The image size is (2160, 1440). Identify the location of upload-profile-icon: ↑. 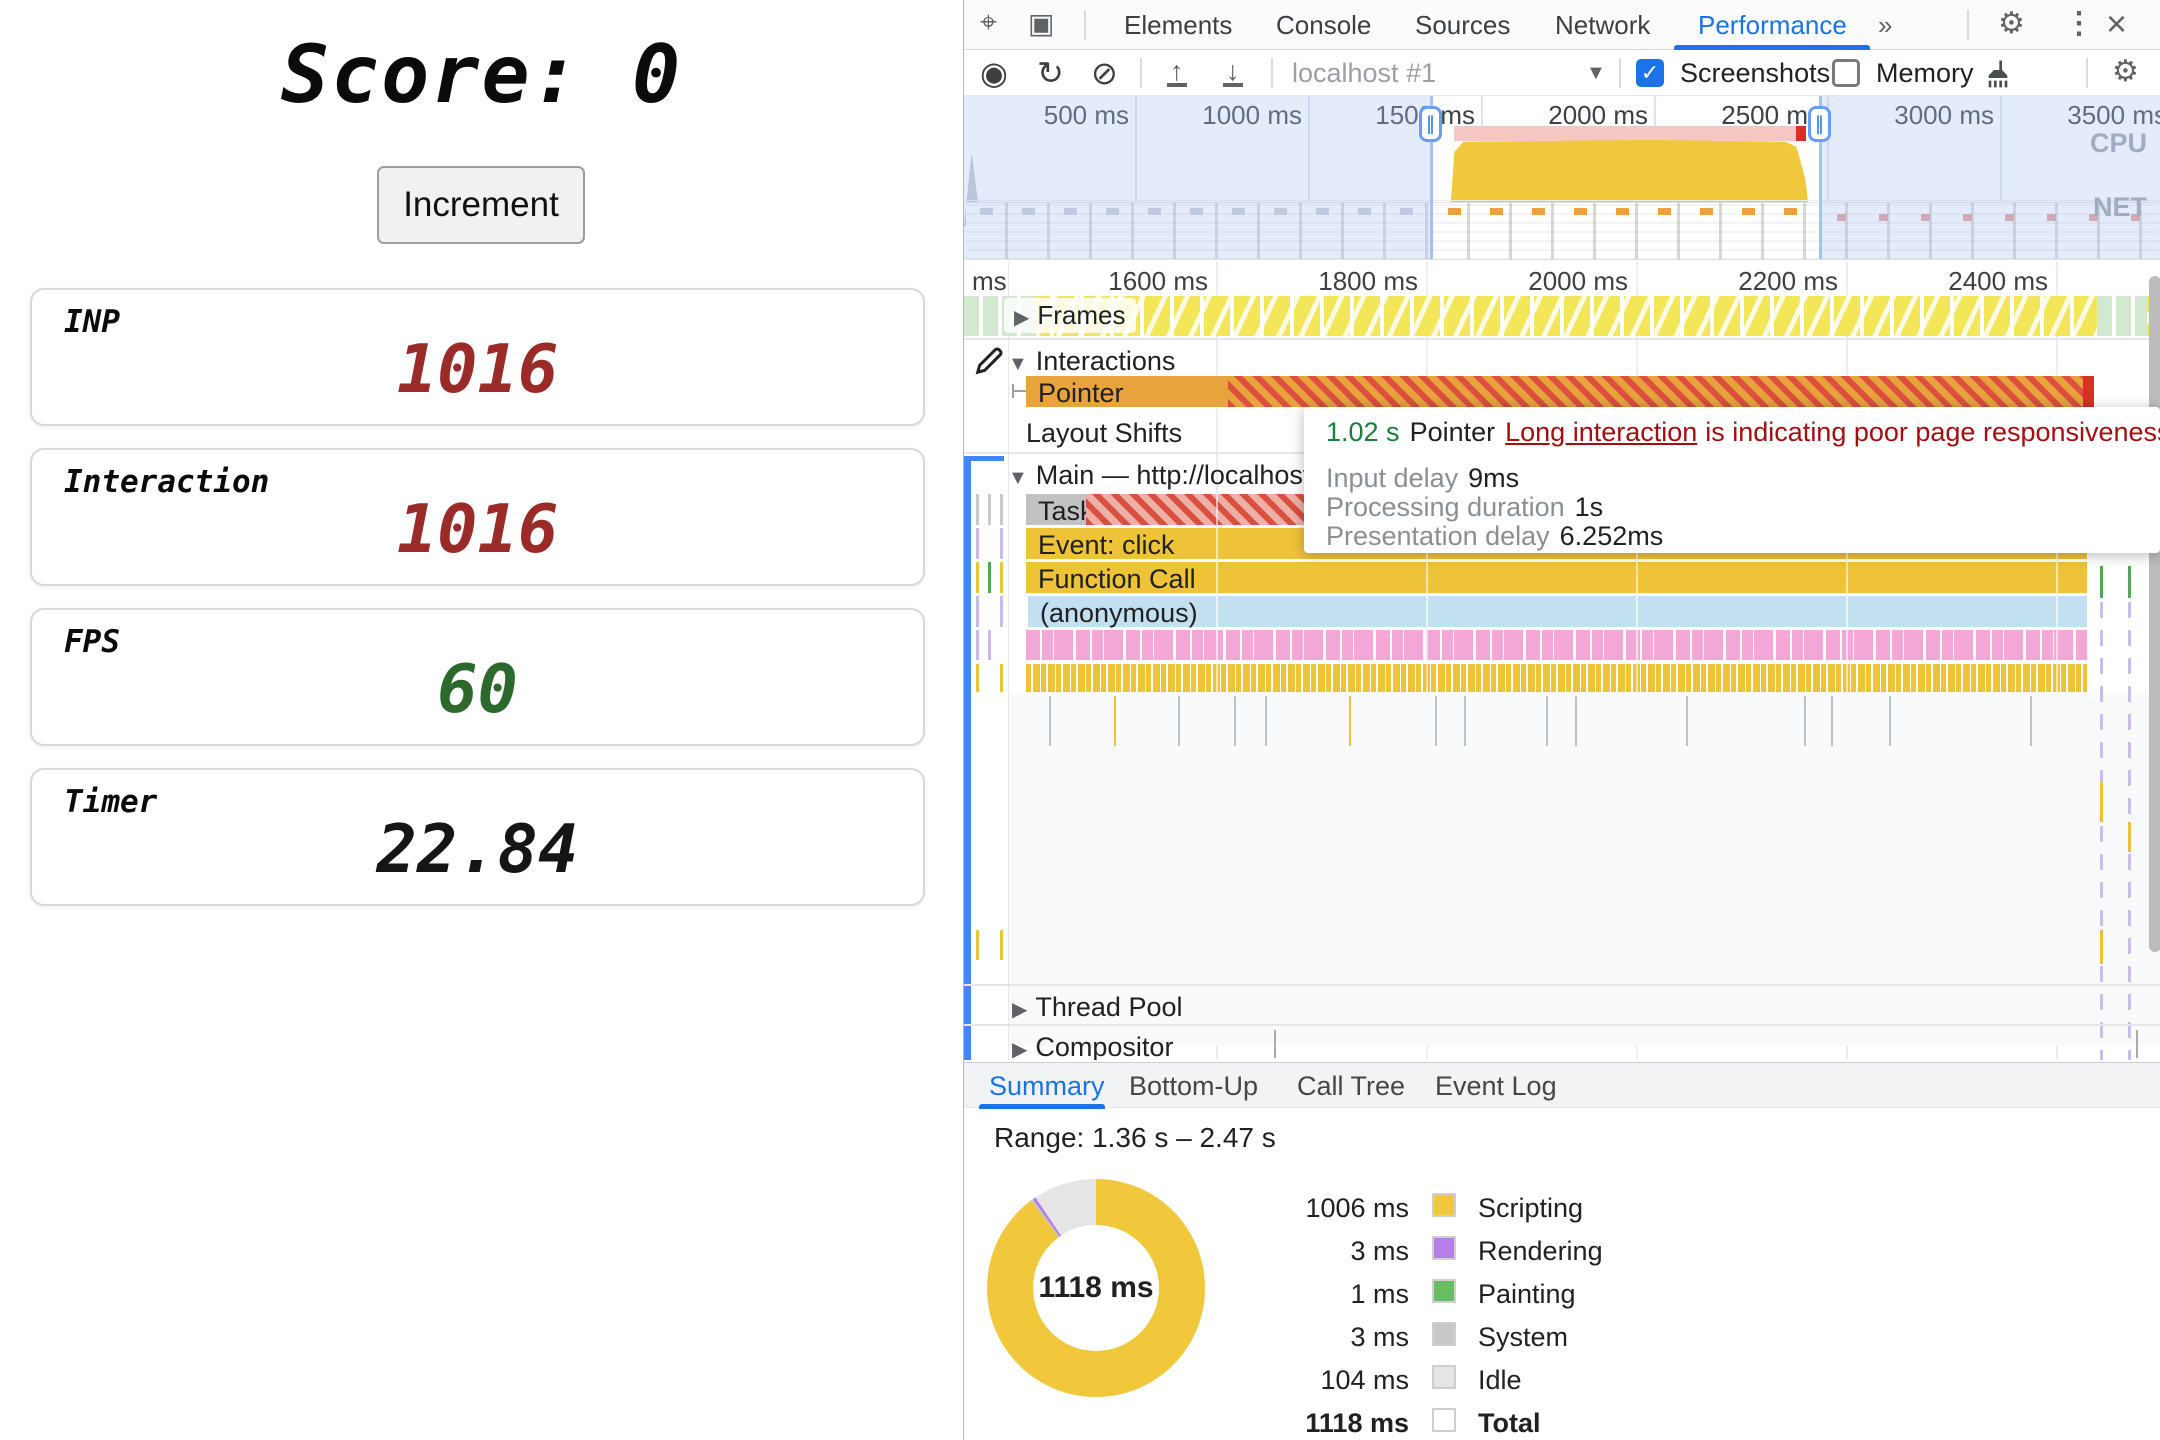
(1177, 72).